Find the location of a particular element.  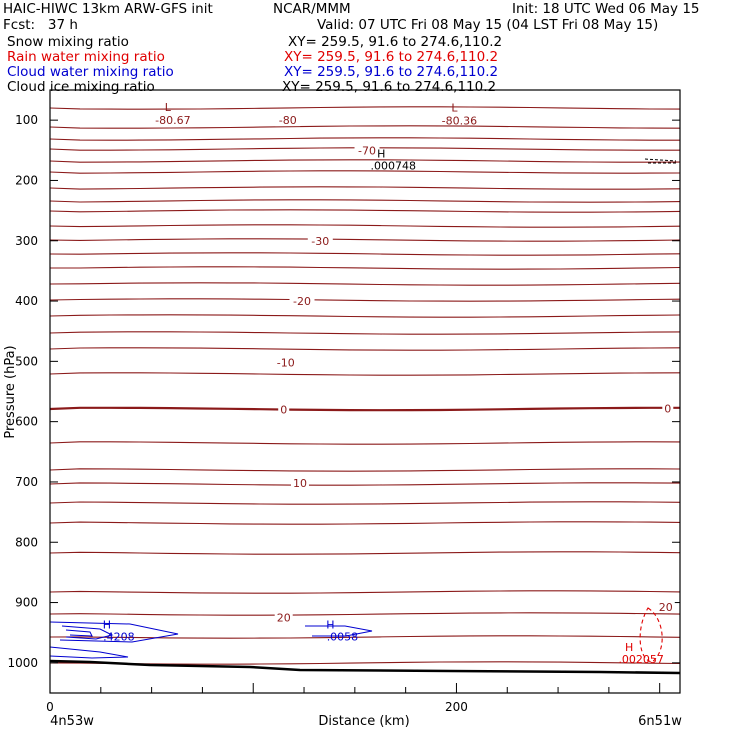

x-tick-label: 200 is located at coordinates (456, 707).